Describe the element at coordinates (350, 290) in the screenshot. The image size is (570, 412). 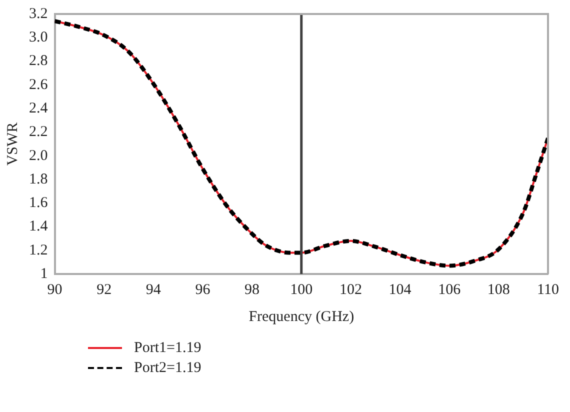
I see `x-tick-label: 102` at that location.